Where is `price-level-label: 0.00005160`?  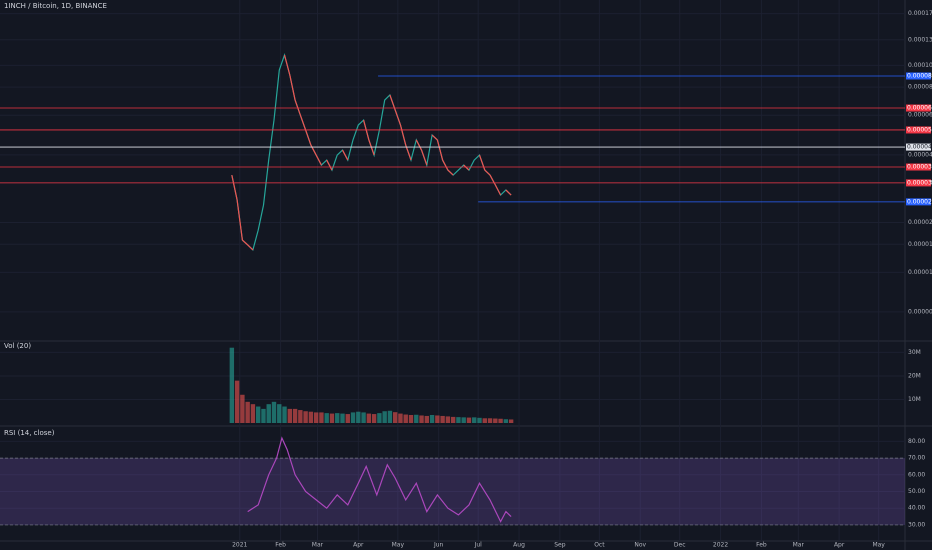 price-level-label: 0.00005160 is located at coordinates (919, 129).